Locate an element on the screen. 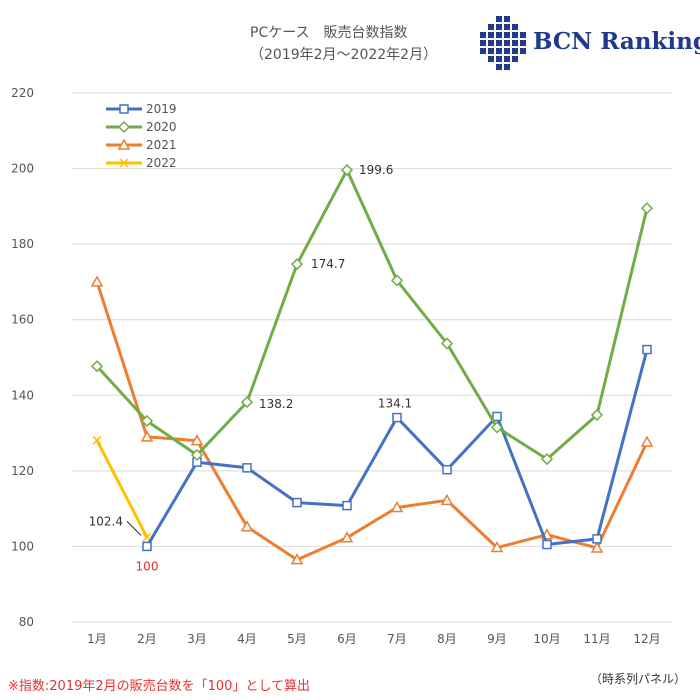 The image size is (700, 700). legend-label: 2021 is located at coordinates (161, 145).